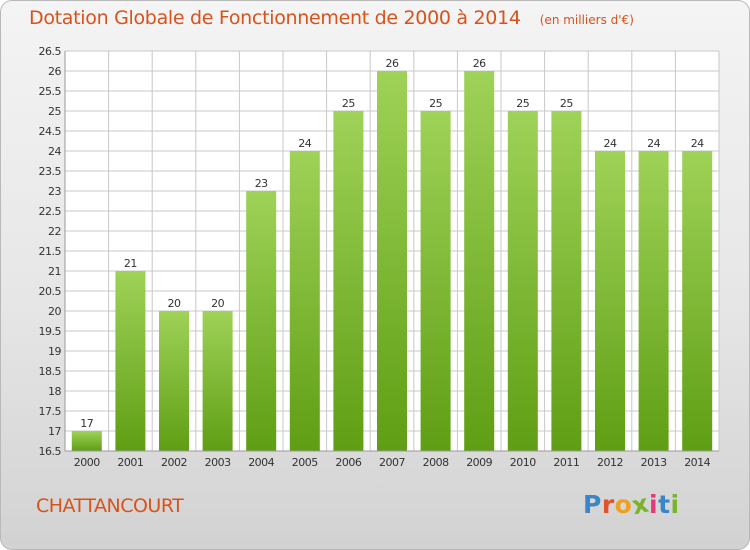  Describe the element at coordinates (50, 451) in the screenshot. I see `y-tick-label: 16.5` at that location.